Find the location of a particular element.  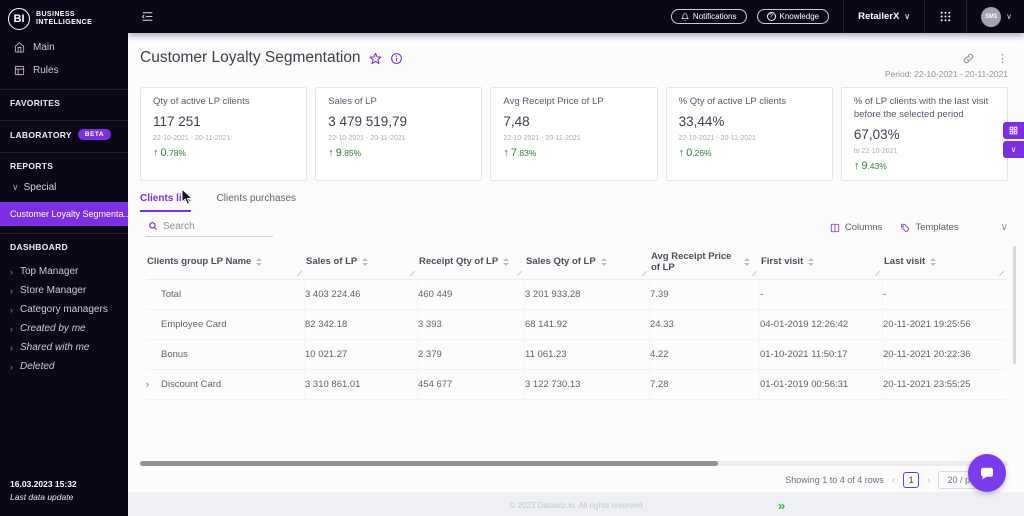

user-menu: SM1 ∨ is located at coordinates (996, 16).